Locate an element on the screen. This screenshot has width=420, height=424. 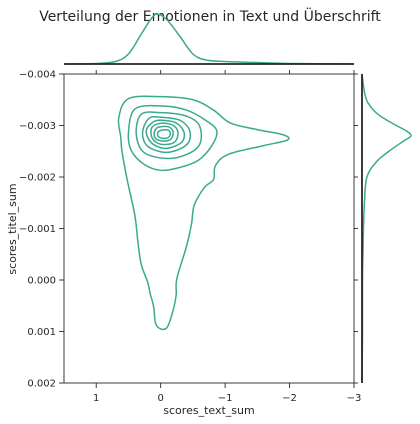
y-tick-label: 0.001 is located at coordinates (41, 332).